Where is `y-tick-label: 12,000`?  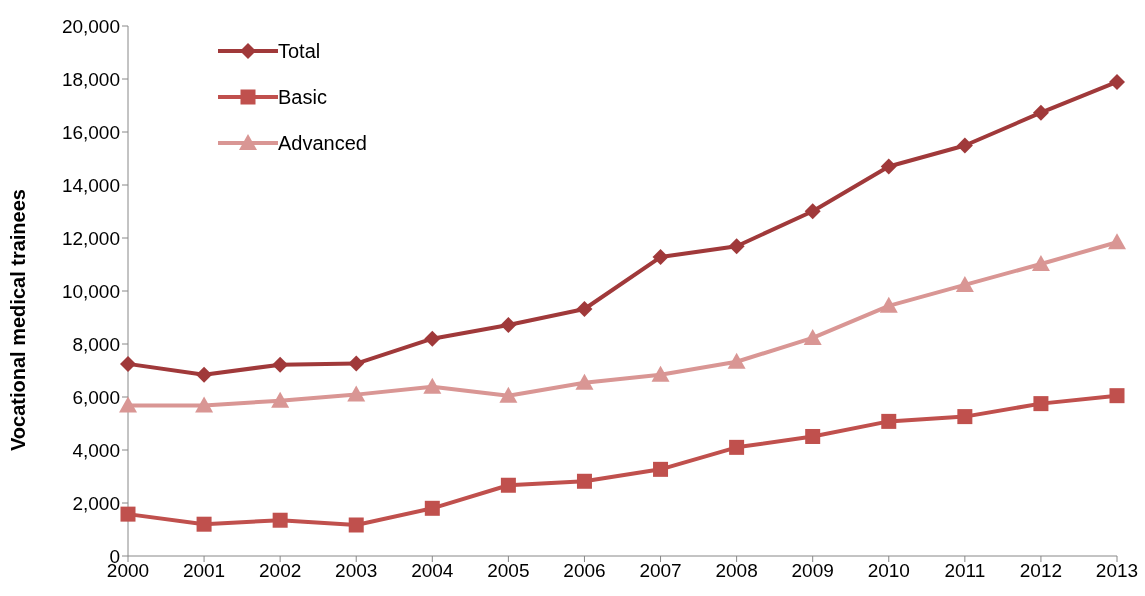 y-tick-label: 12,000 is located at coordinates (90, 238).